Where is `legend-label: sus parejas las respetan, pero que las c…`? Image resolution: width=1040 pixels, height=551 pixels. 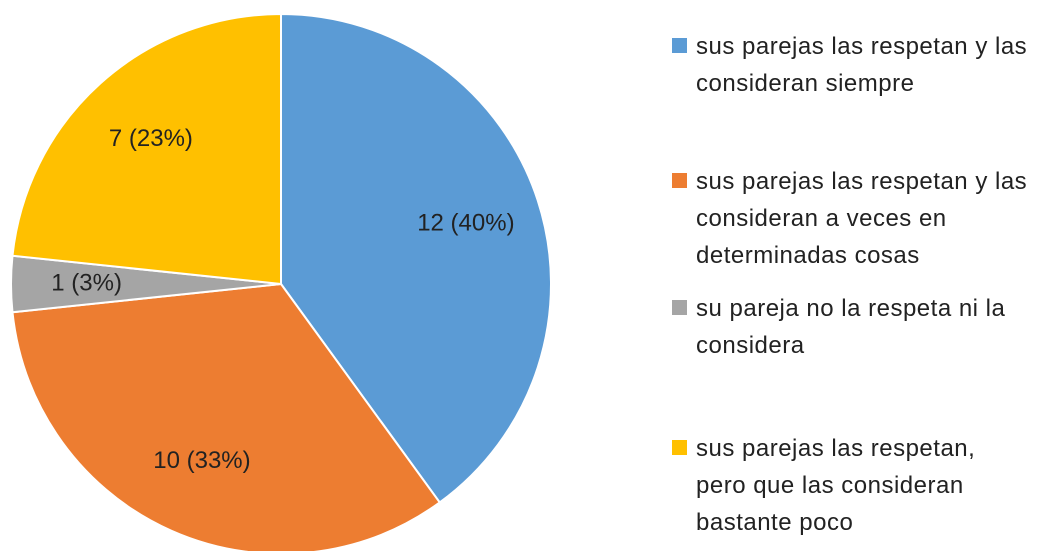 legend-label: sus parejas las respetan, pero que las c… is located at coordinates (836, 485).